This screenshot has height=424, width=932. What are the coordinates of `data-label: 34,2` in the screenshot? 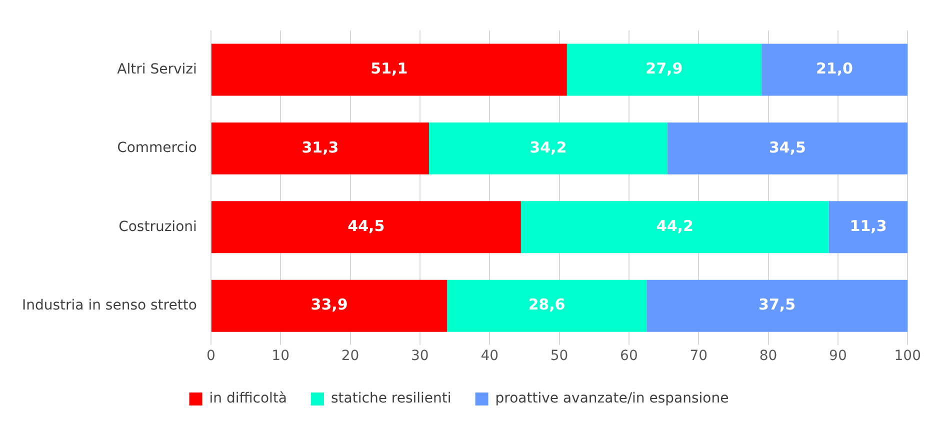 It's located at (548, 147).